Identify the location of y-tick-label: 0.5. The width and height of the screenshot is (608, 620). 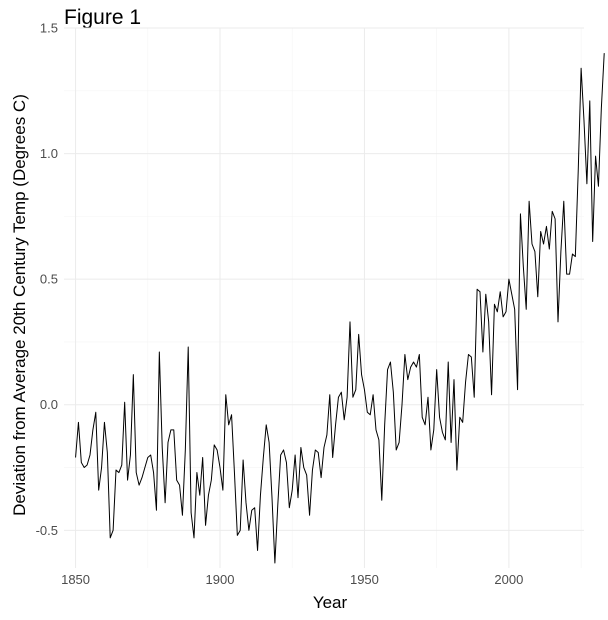
(49, 279).